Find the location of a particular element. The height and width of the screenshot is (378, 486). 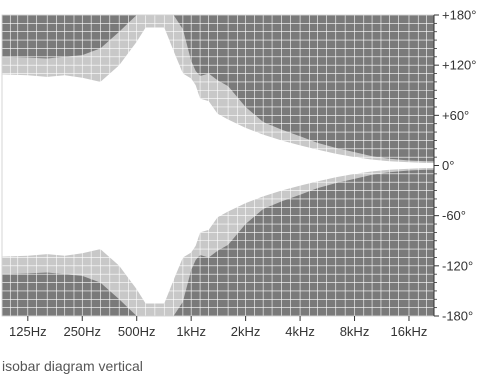

y-tick-label: +180° is located at coordinates (459, 15).